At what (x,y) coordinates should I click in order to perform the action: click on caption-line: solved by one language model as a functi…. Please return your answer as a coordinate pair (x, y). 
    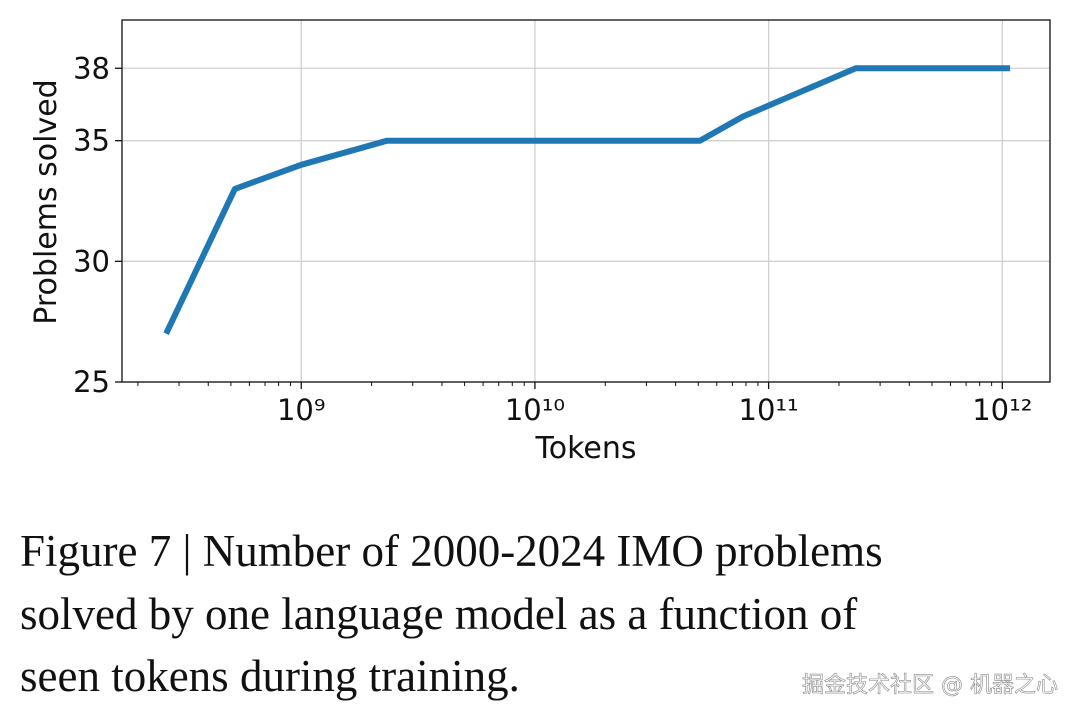
    Looking at the image, I should click on (438, 614).